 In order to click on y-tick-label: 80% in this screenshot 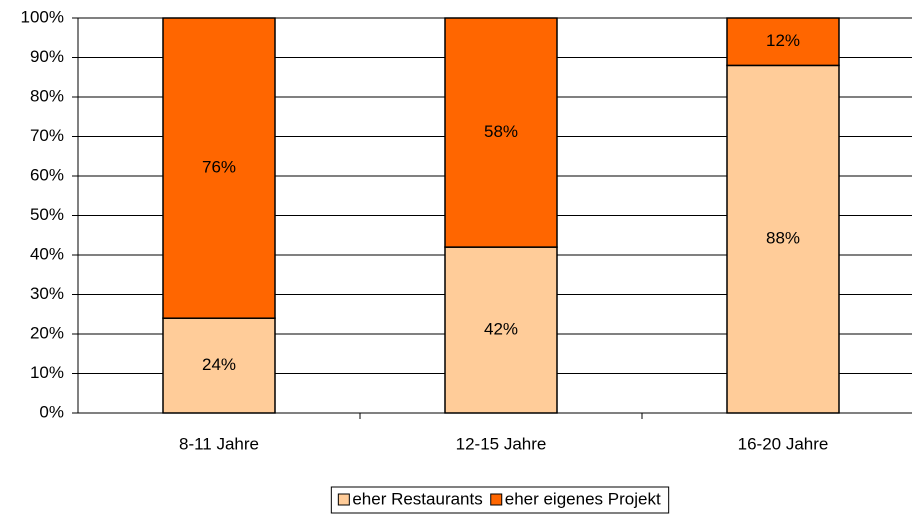, I will do `click(47, 95)`.